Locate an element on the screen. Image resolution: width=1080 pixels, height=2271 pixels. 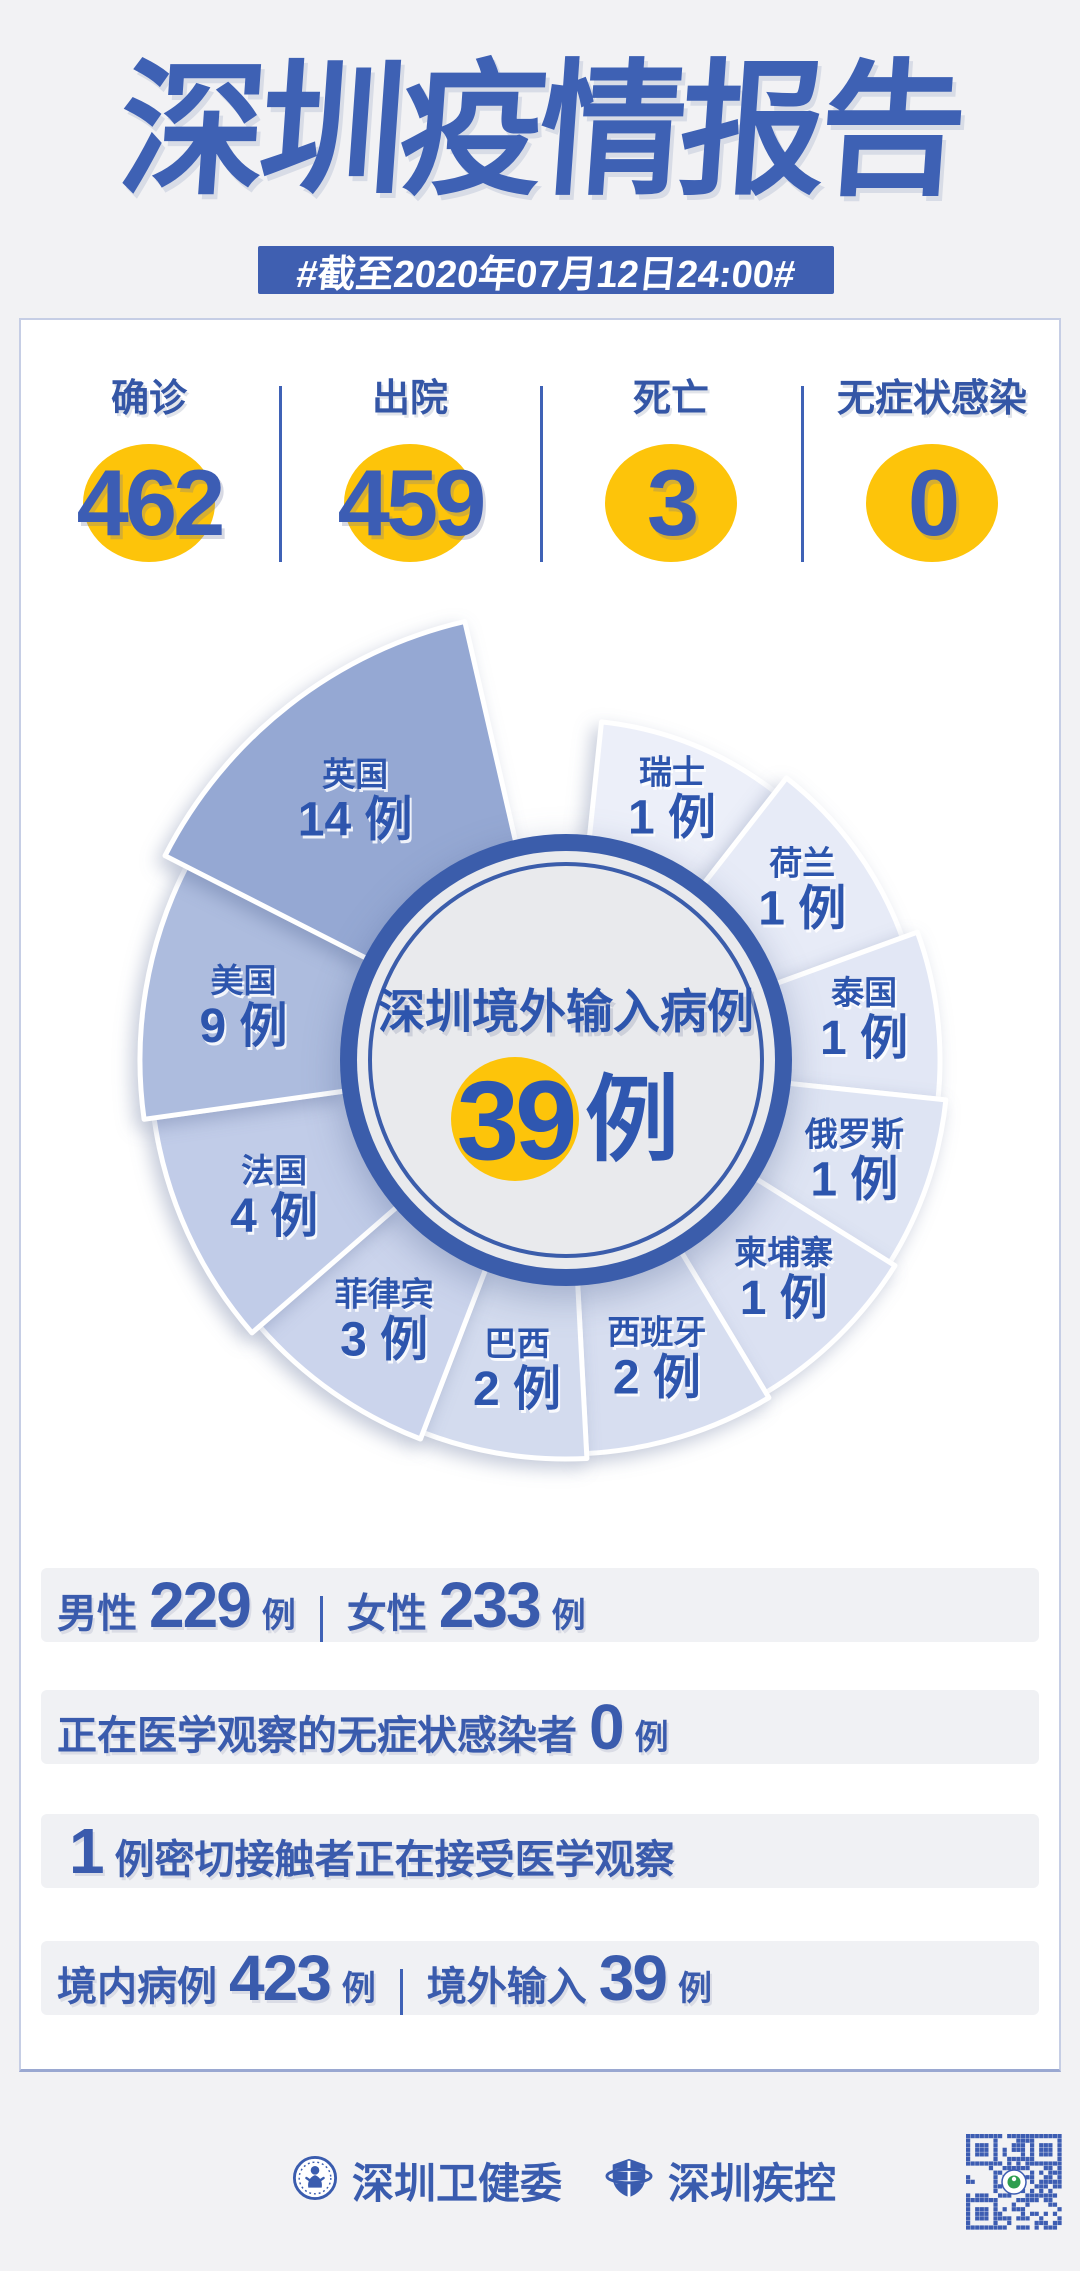
footer-org-cdc-label: 深圳疾控 is located at coordinates (752, 2183).